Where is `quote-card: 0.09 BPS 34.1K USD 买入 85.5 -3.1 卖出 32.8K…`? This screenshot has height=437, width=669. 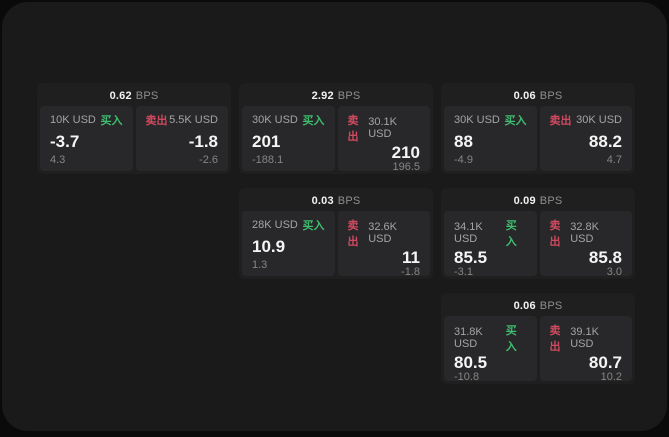 quote-card: 0.09 BPS 34.1K USD 买入 85.5 -3.1 卖出 32.8K… is located at coordinates (538, 233).